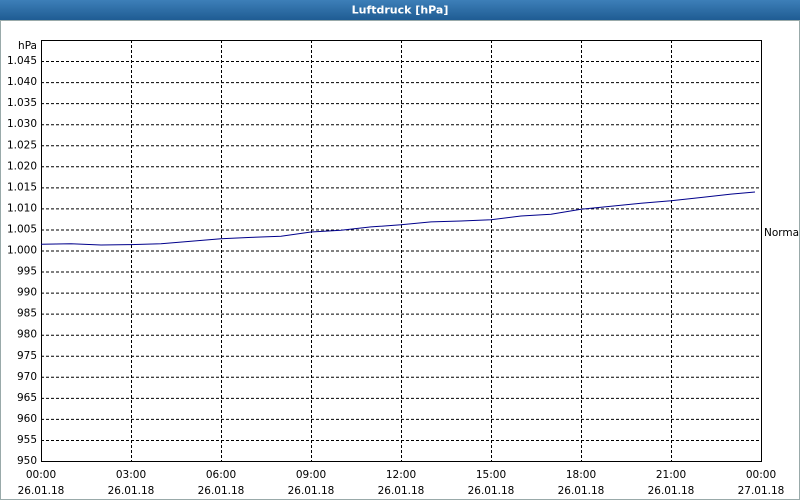 This screenshot has height=500, width=800. I want to click on y-tick-label: 960, so click(27, 419).